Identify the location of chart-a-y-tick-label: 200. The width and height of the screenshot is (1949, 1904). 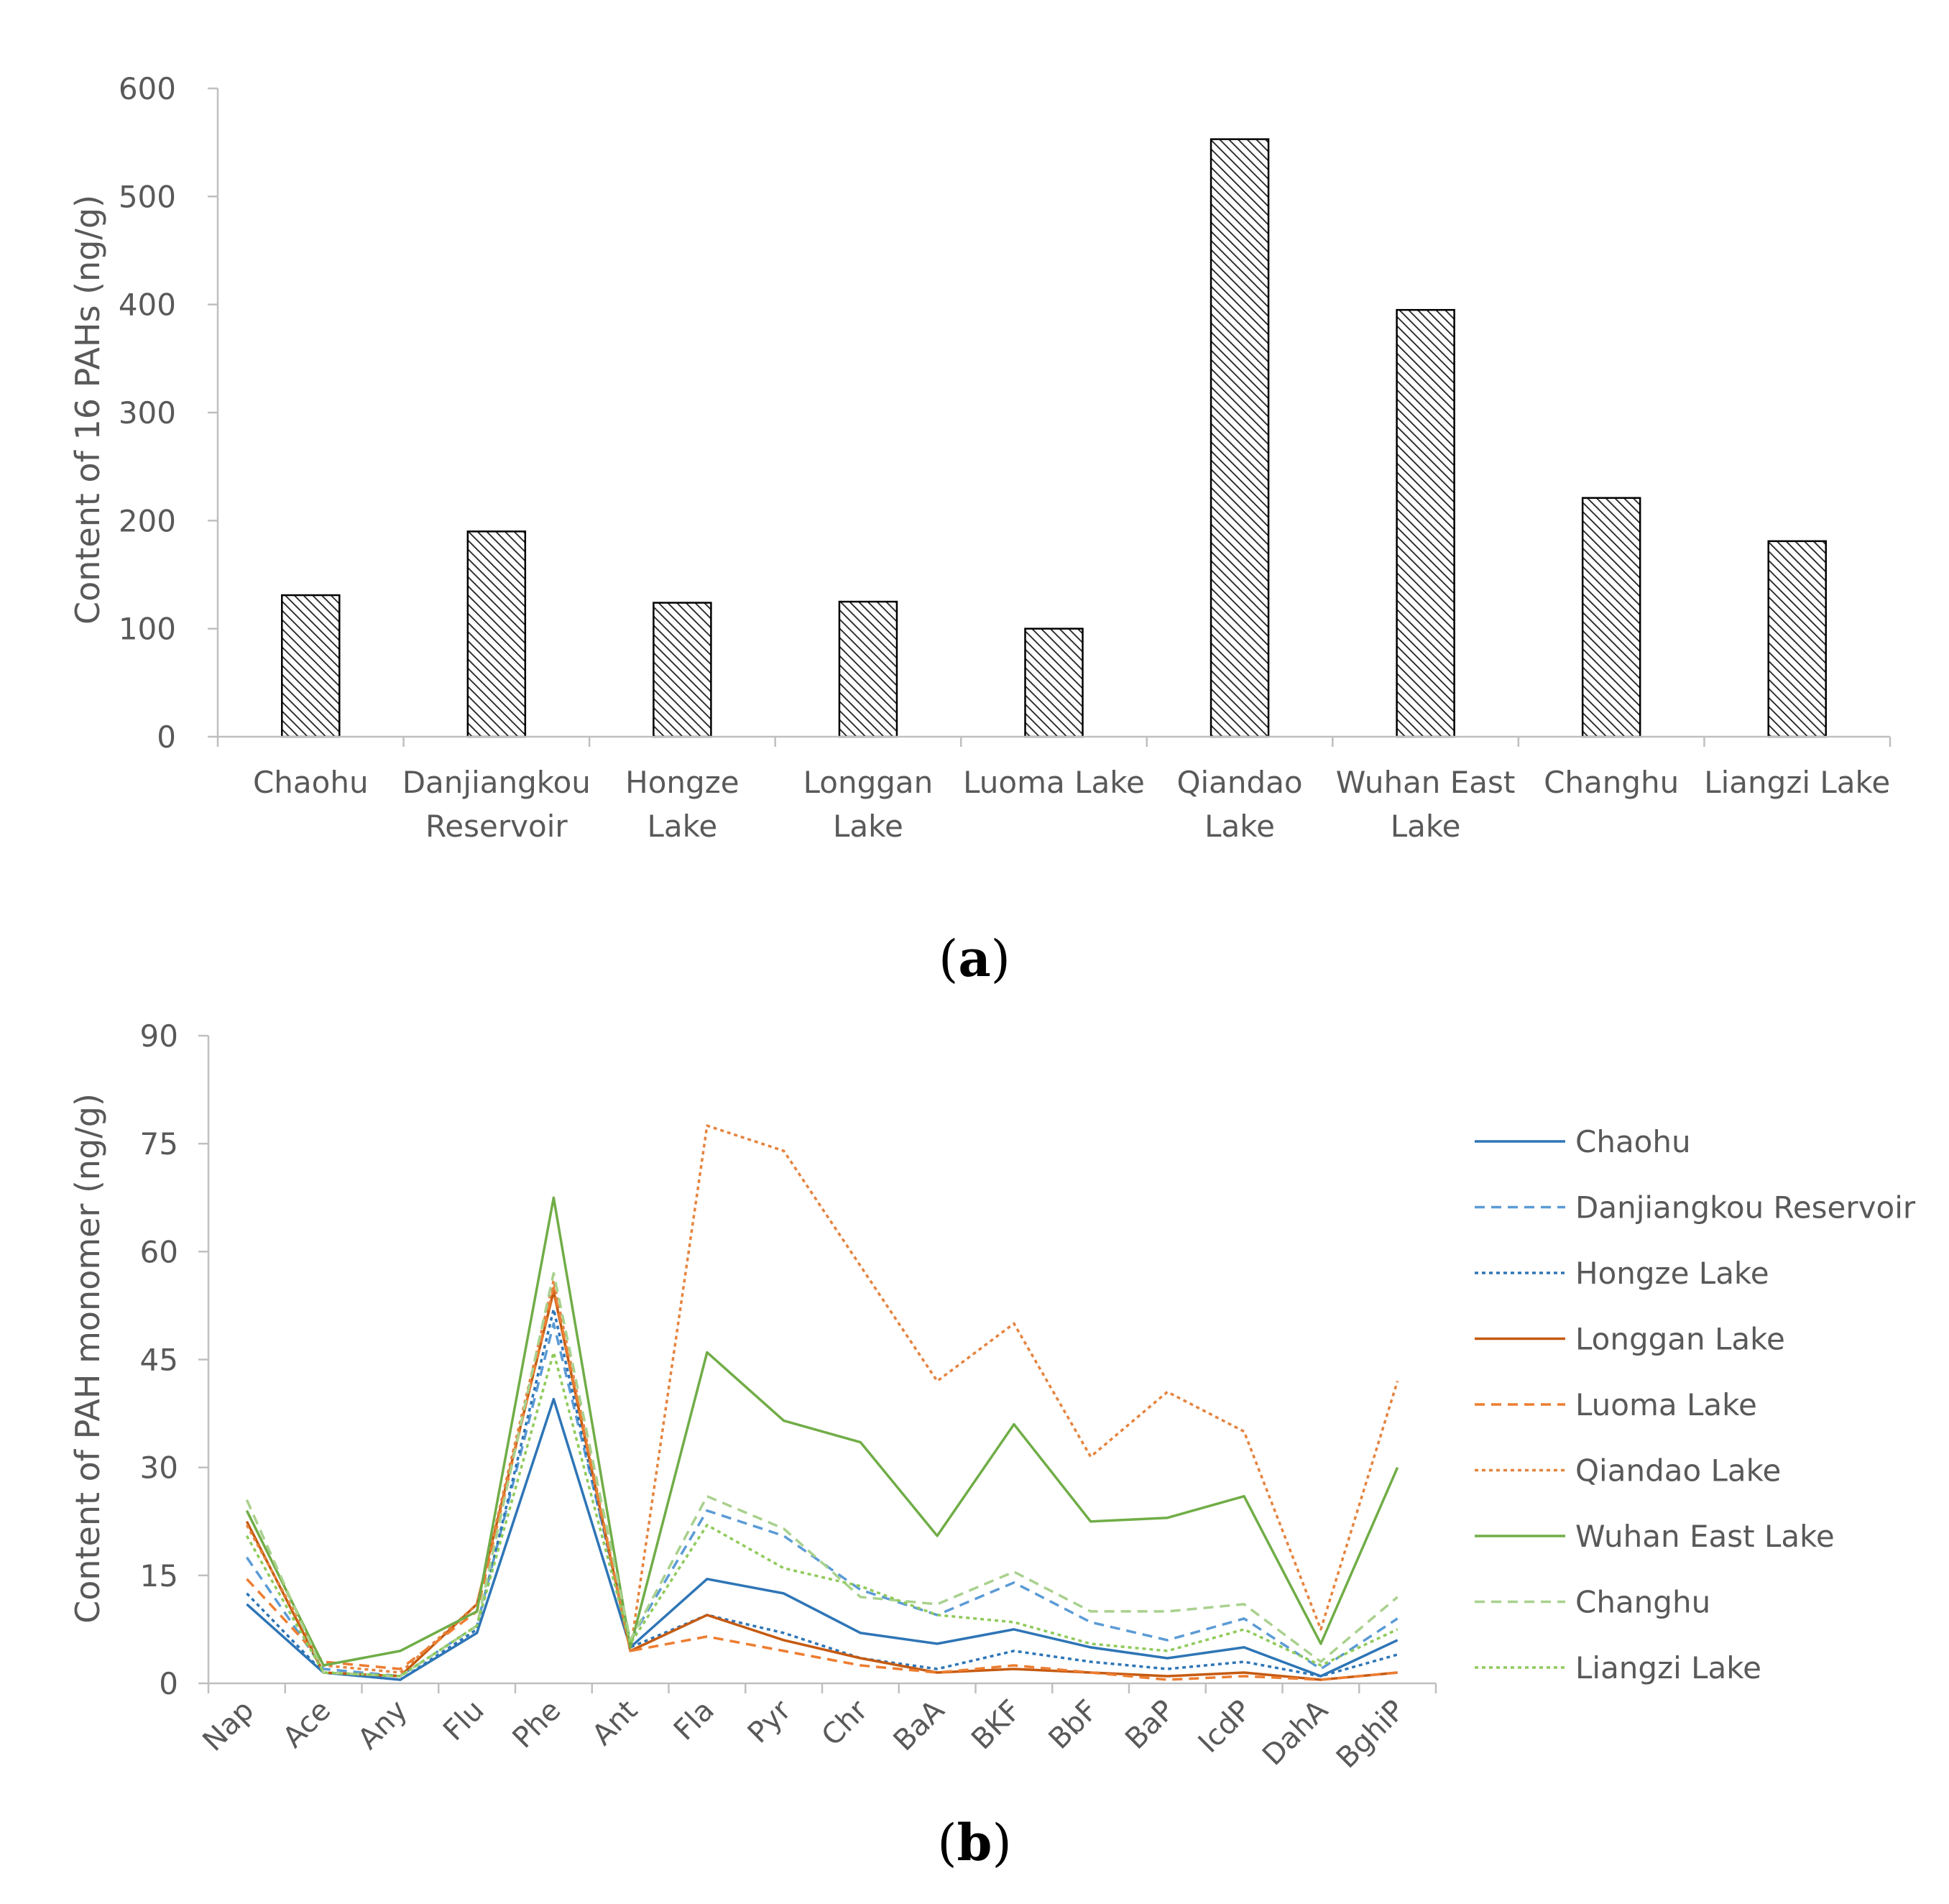
(147, 520).